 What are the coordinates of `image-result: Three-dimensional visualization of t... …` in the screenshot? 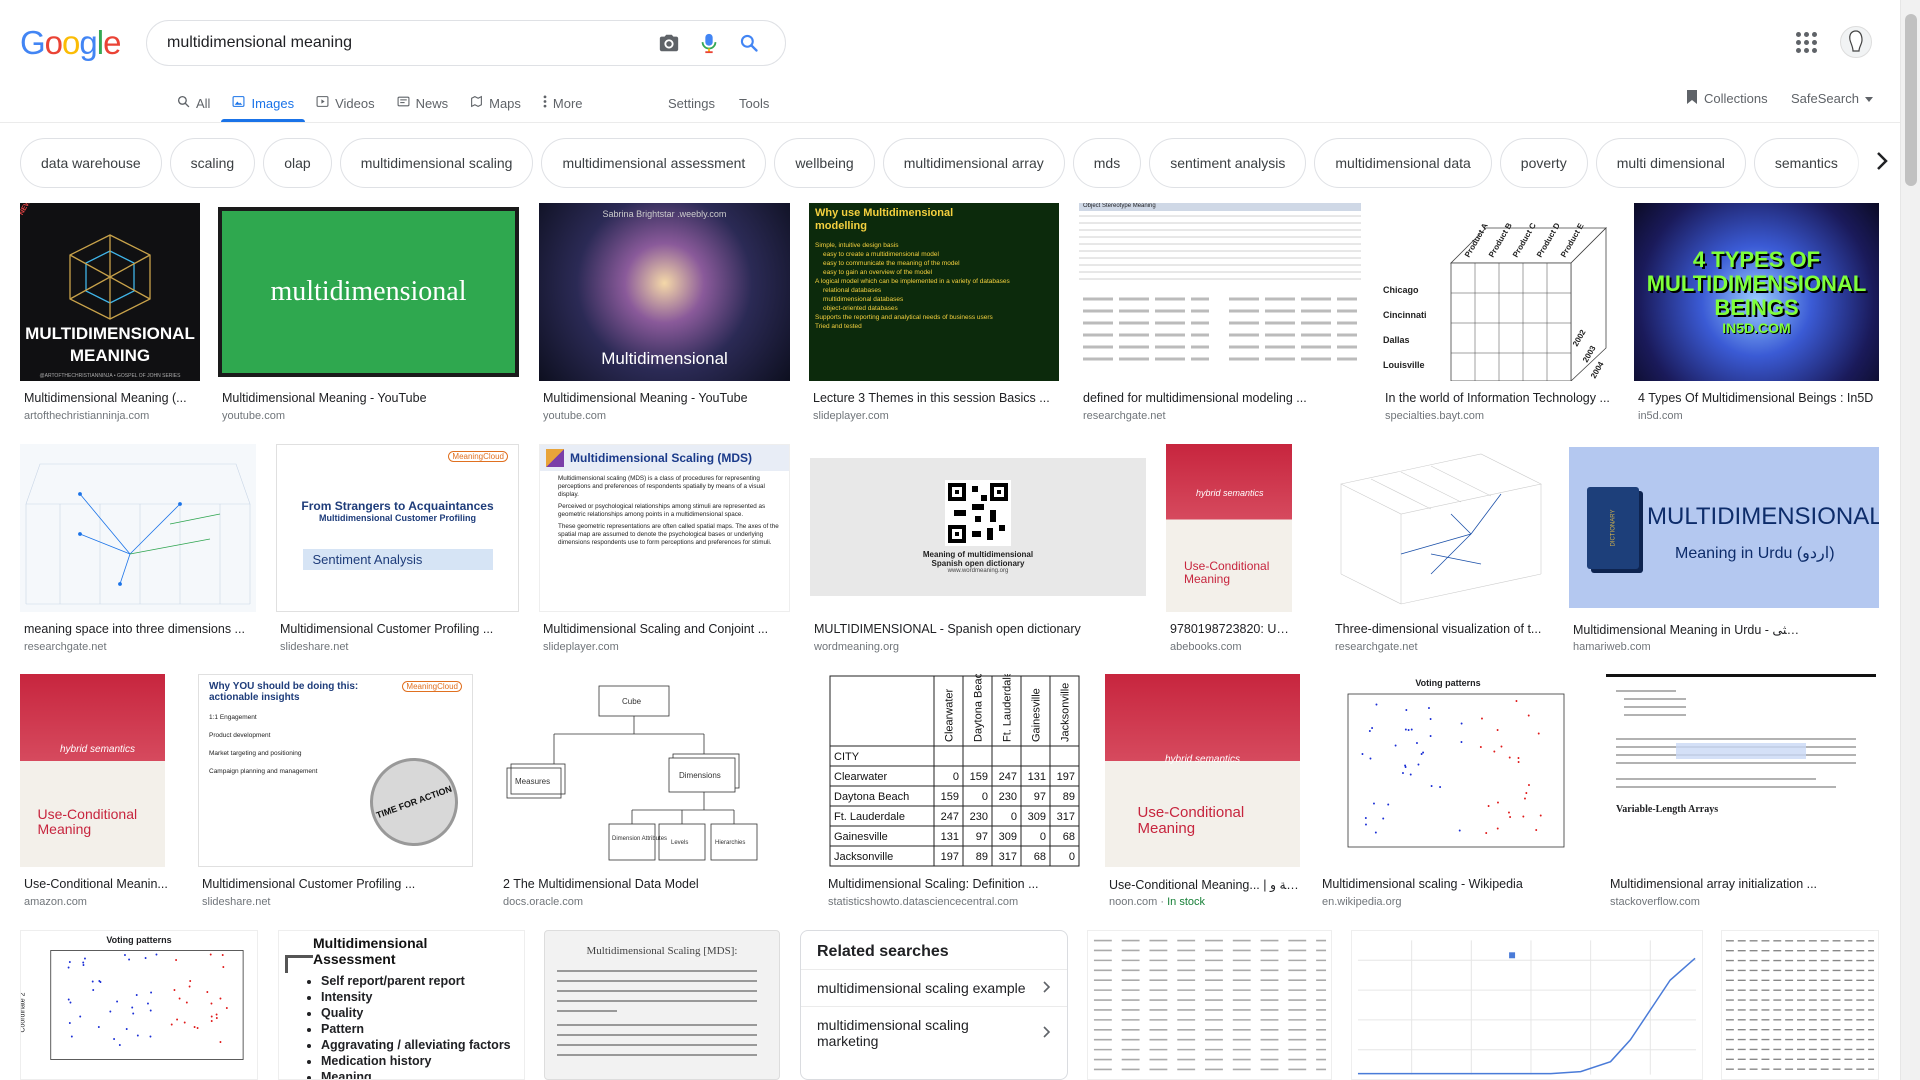 It's located at (1440, 550).